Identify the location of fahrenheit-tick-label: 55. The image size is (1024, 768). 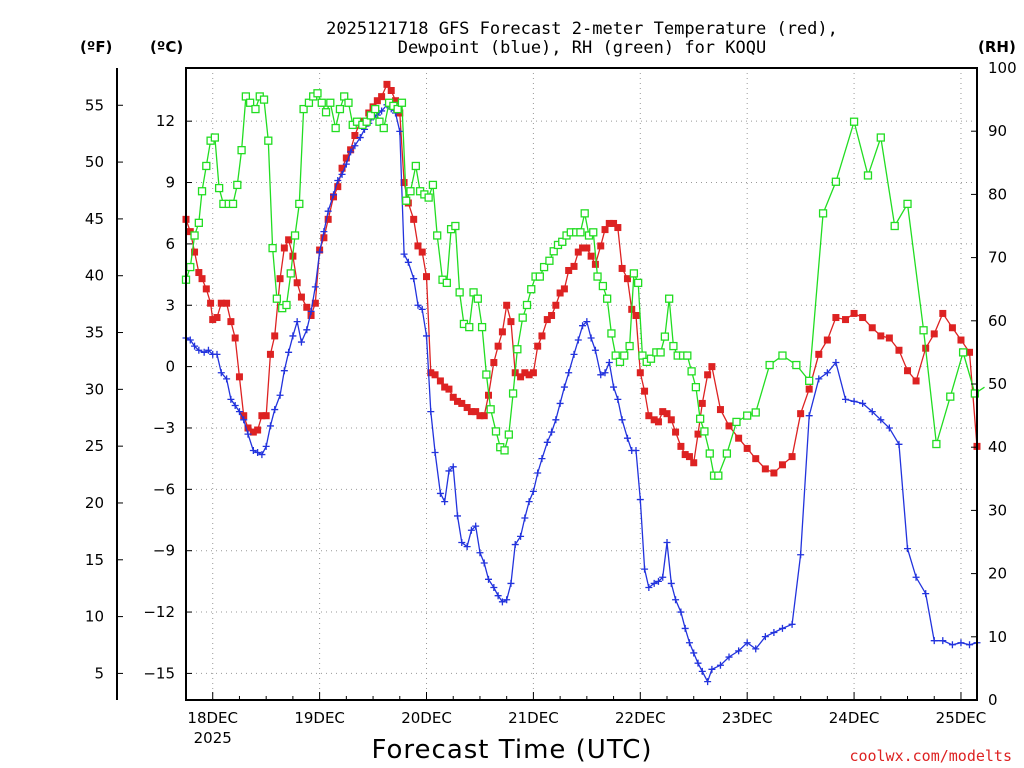
(94, 105).